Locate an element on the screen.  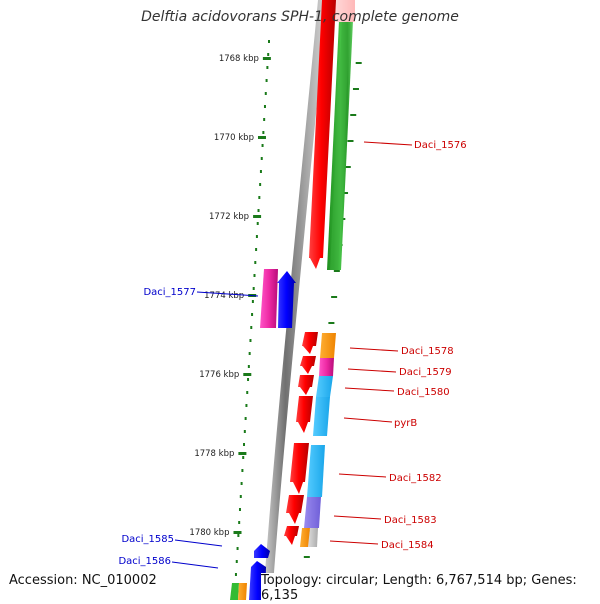
gene-label: Daci_1576 is located at coordinates (440, 145).